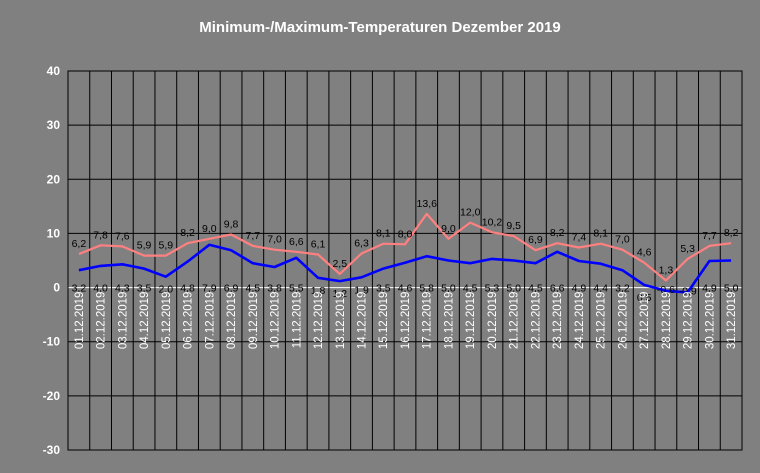  Describe the element at coordinates (470, 213) in the screenshot. I see `max-data-label: 12,0` at that location.